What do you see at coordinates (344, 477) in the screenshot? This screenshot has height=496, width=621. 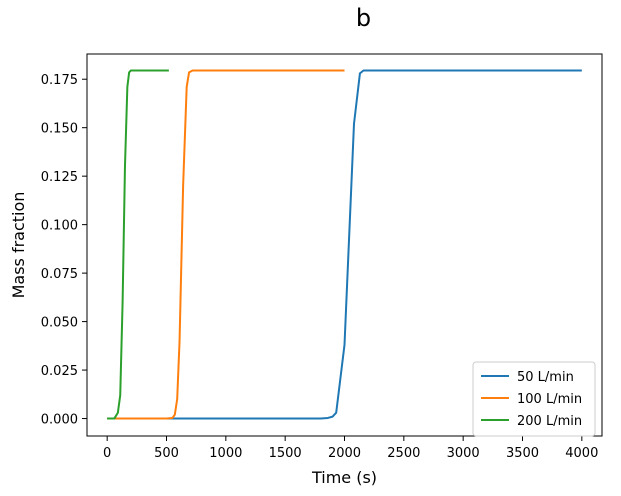 I see `x-axis-label: Time (s)` at bounding box center [344, 477].